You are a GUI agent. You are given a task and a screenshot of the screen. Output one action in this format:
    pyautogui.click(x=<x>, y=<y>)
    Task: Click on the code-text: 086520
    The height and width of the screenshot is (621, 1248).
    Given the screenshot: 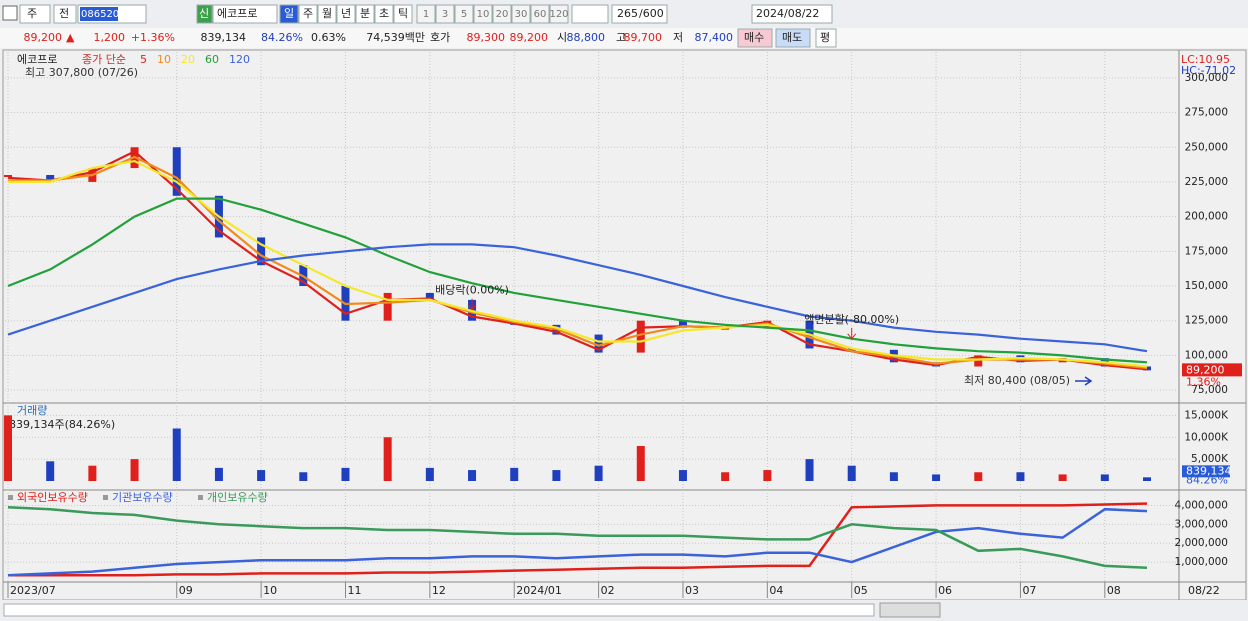 What is the action you would take?
    pyautogui.click(x=100, y=14)
    